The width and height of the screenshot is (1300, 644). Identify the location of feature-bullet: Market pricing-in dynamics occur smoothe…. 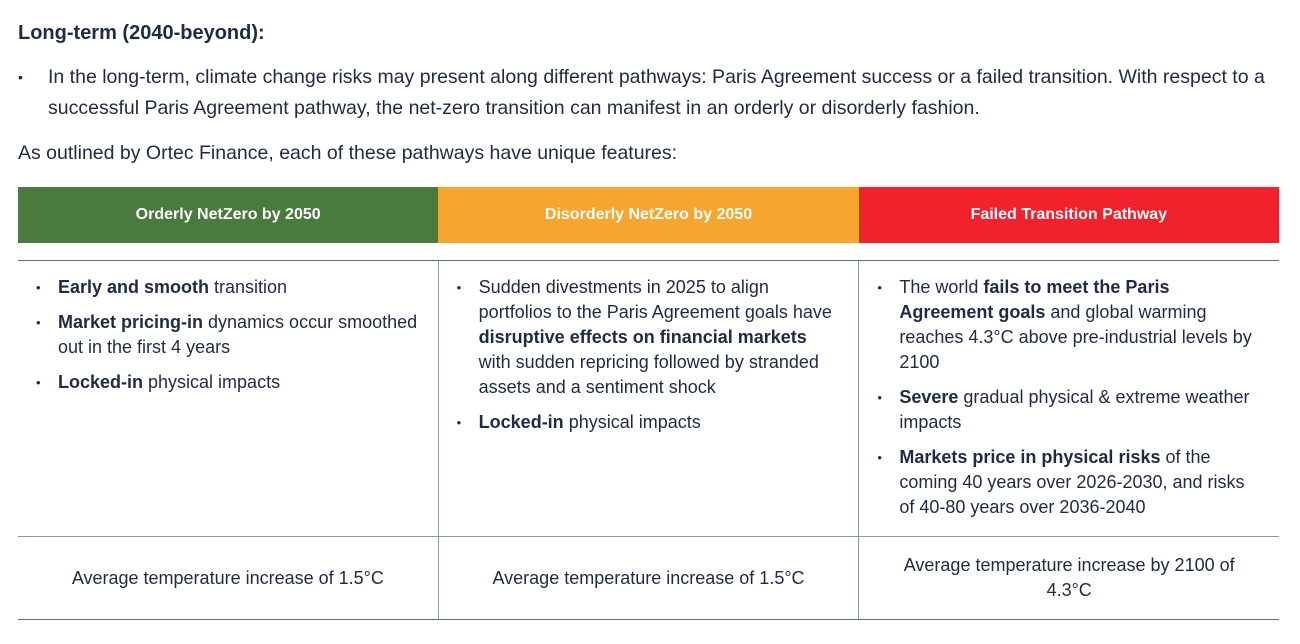
(226, 335).